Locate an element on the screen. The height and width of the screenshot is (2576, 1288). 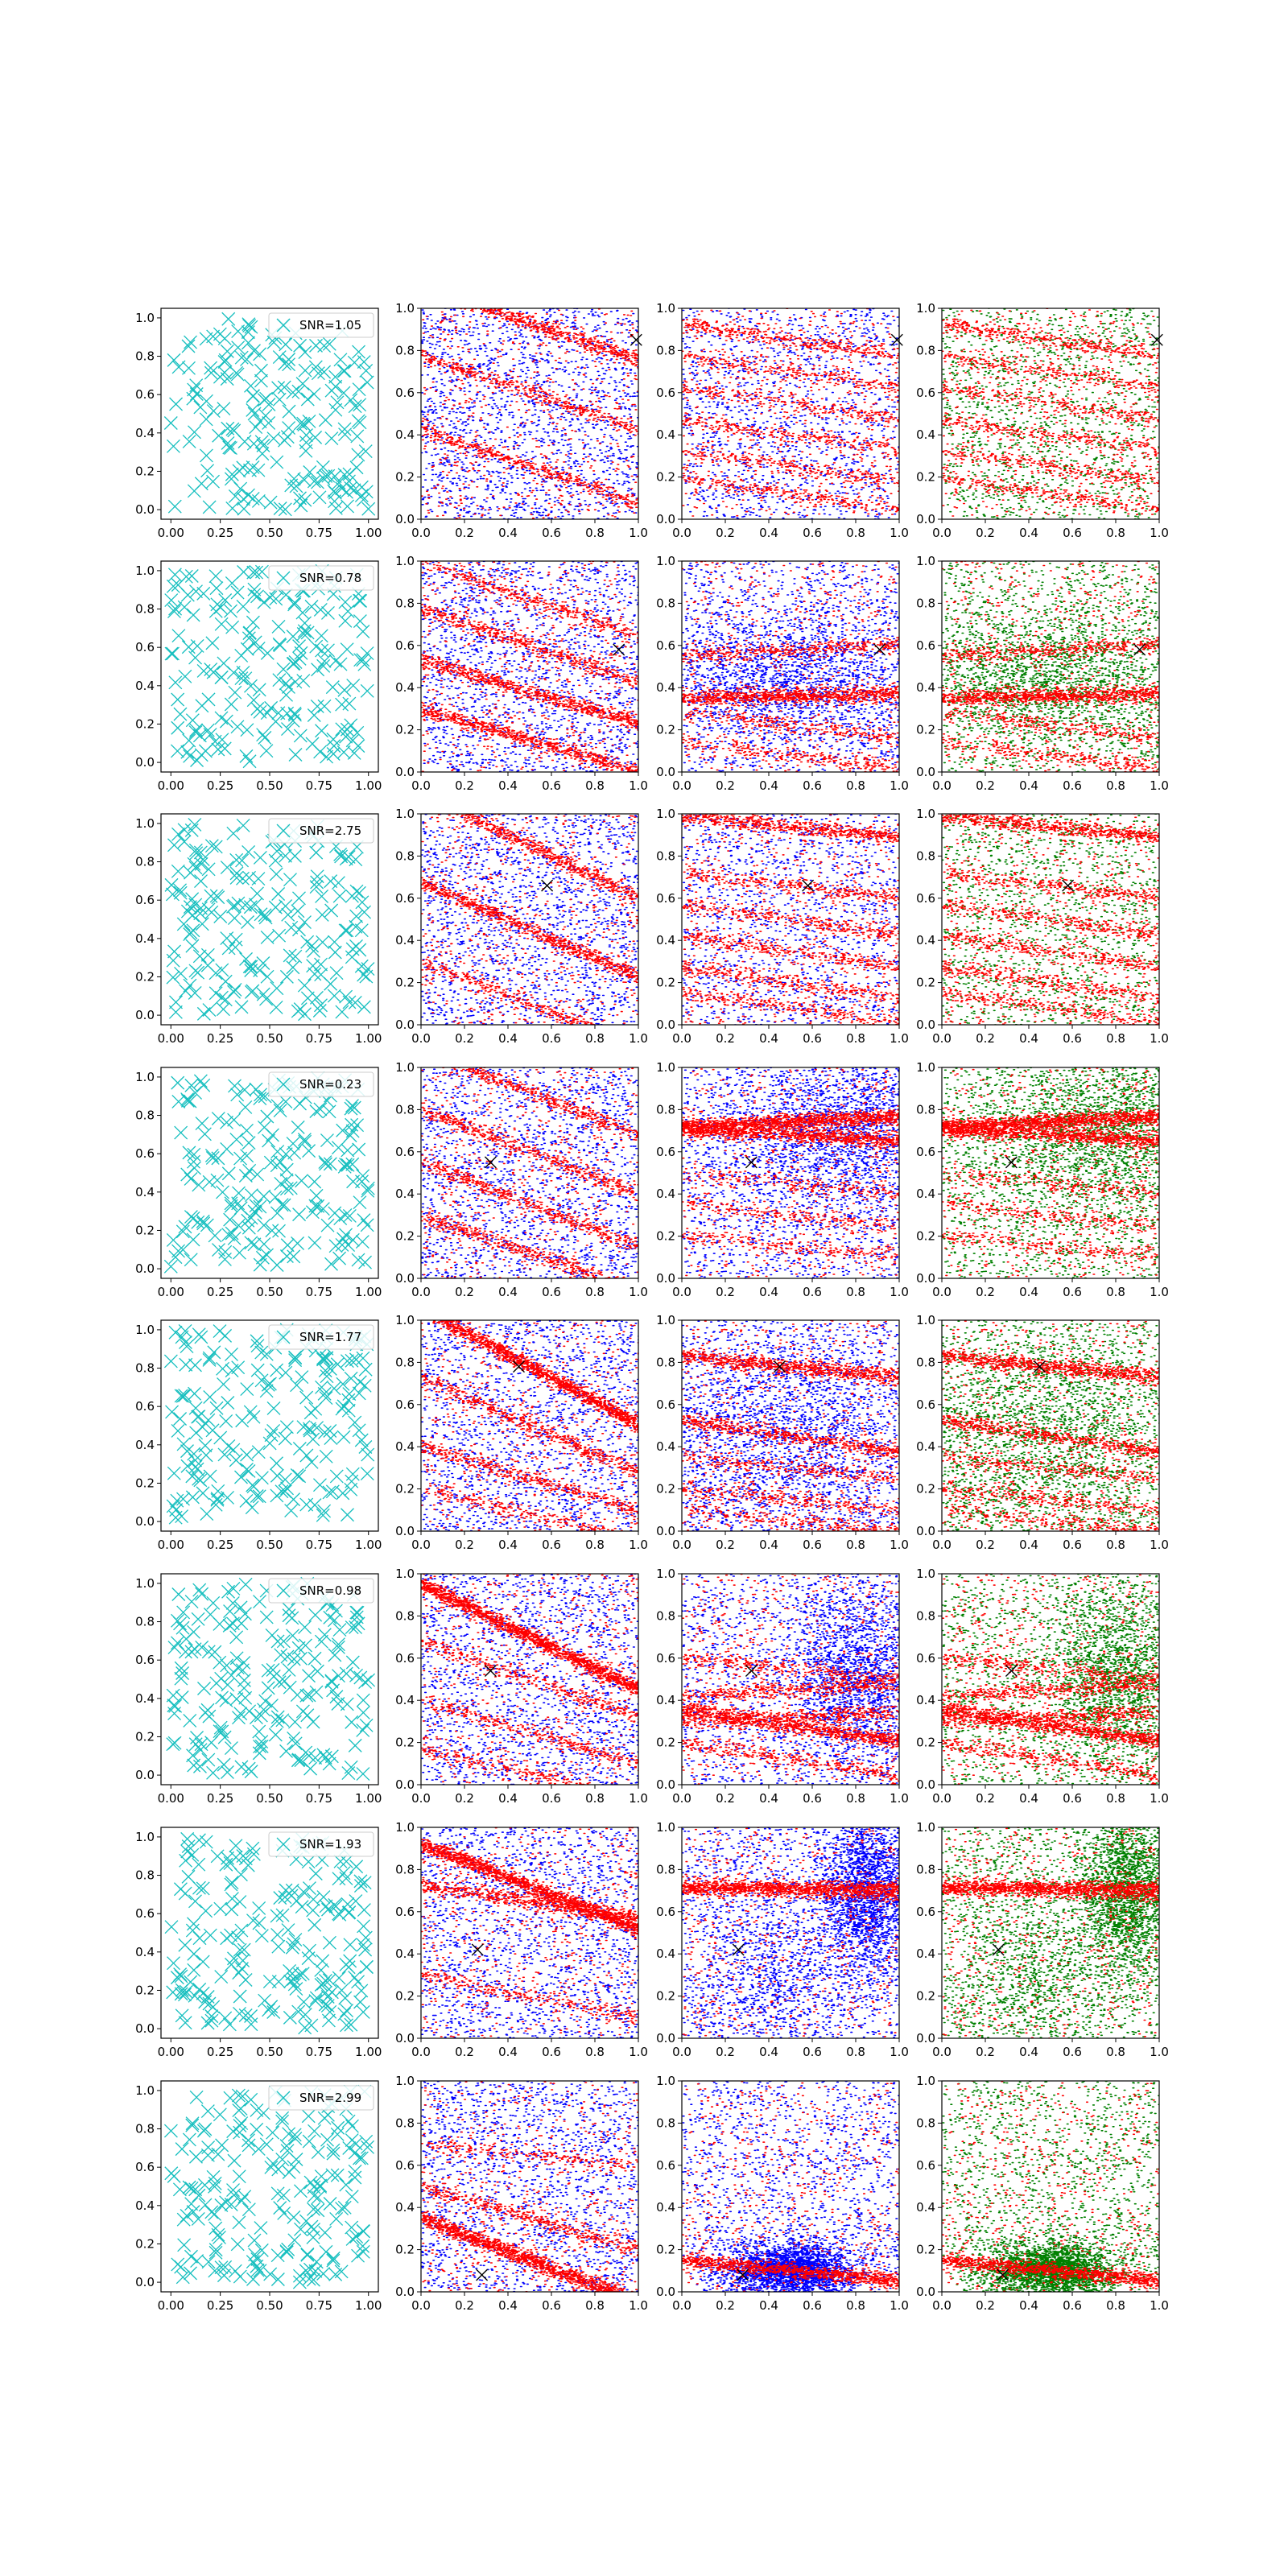
legend: SNR=1.05 is located at coordinates (321, 325).